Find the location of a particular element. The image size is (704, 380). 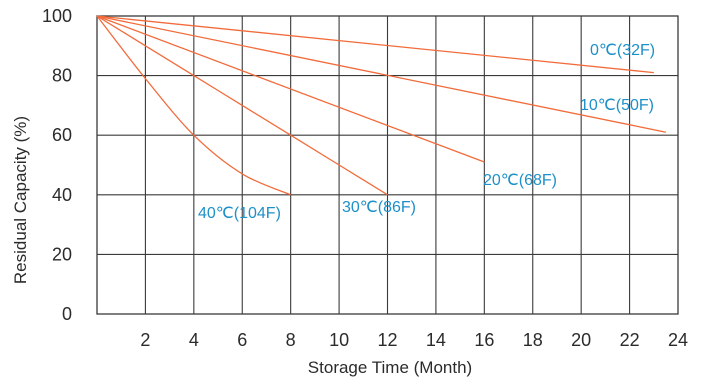

series-label-0: 0℃(32F) is located at coordinates (622, 50).